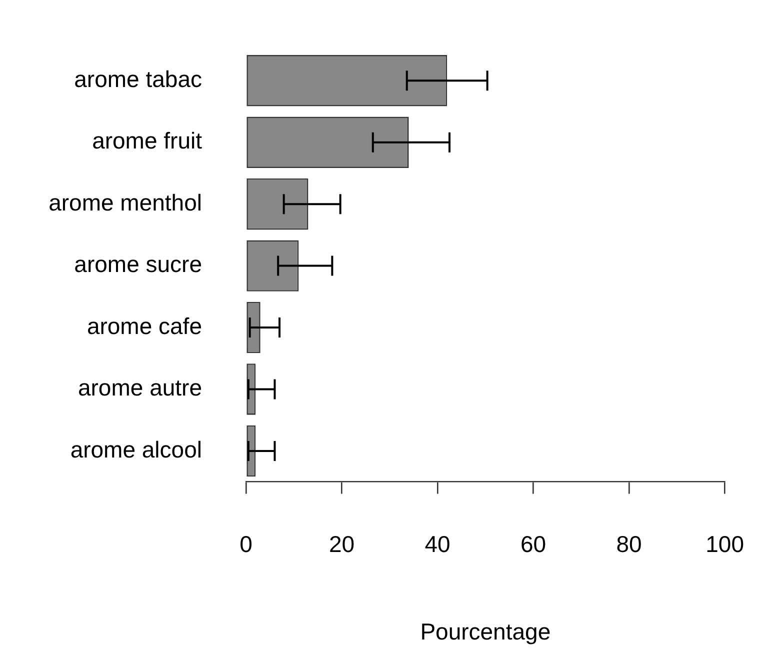 Image resolution: width=782 pixels, height=657 pixels. Describe the element at coordinates (136, 449) in the screenshot. I see `y-tick-label: arome alcool` at that location.